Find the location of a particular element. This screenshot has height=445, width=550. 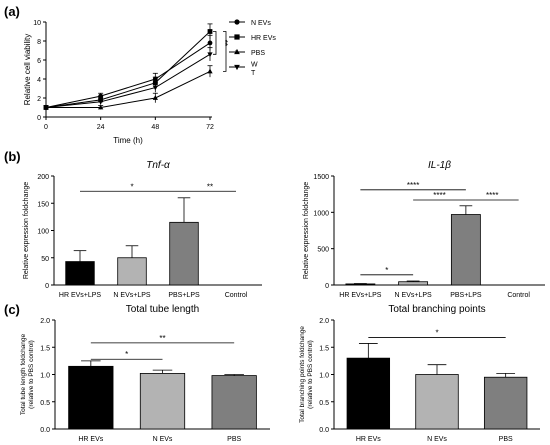

x-axis-title: Time (h) is located at coordinates (128, 140).